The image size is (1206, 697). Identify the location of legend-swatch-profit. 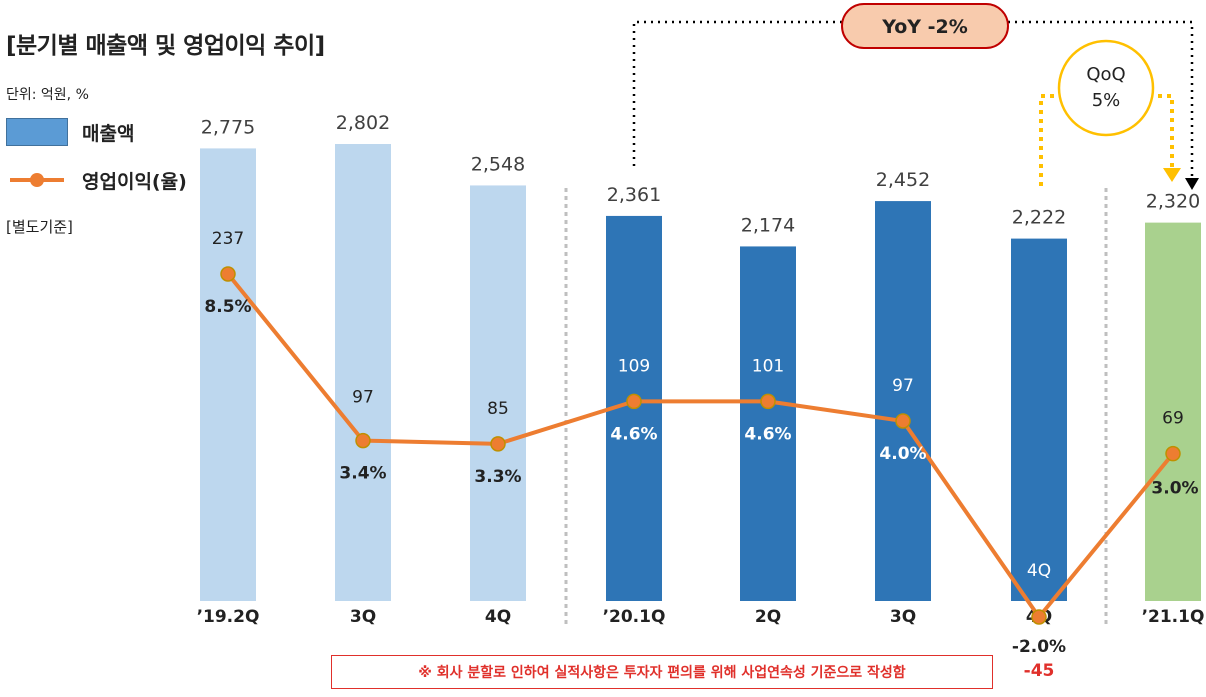
(37, 180).